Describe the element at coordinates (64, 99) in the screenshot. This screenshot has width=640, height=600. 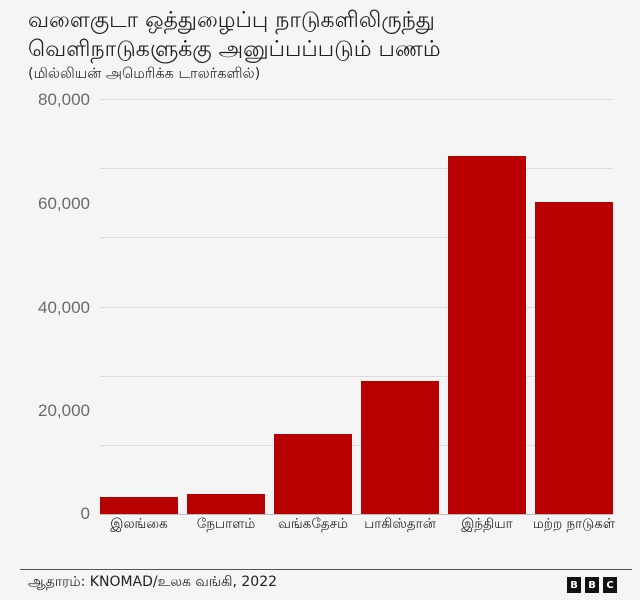
I see `y-tick-label: 80,000` at that location.